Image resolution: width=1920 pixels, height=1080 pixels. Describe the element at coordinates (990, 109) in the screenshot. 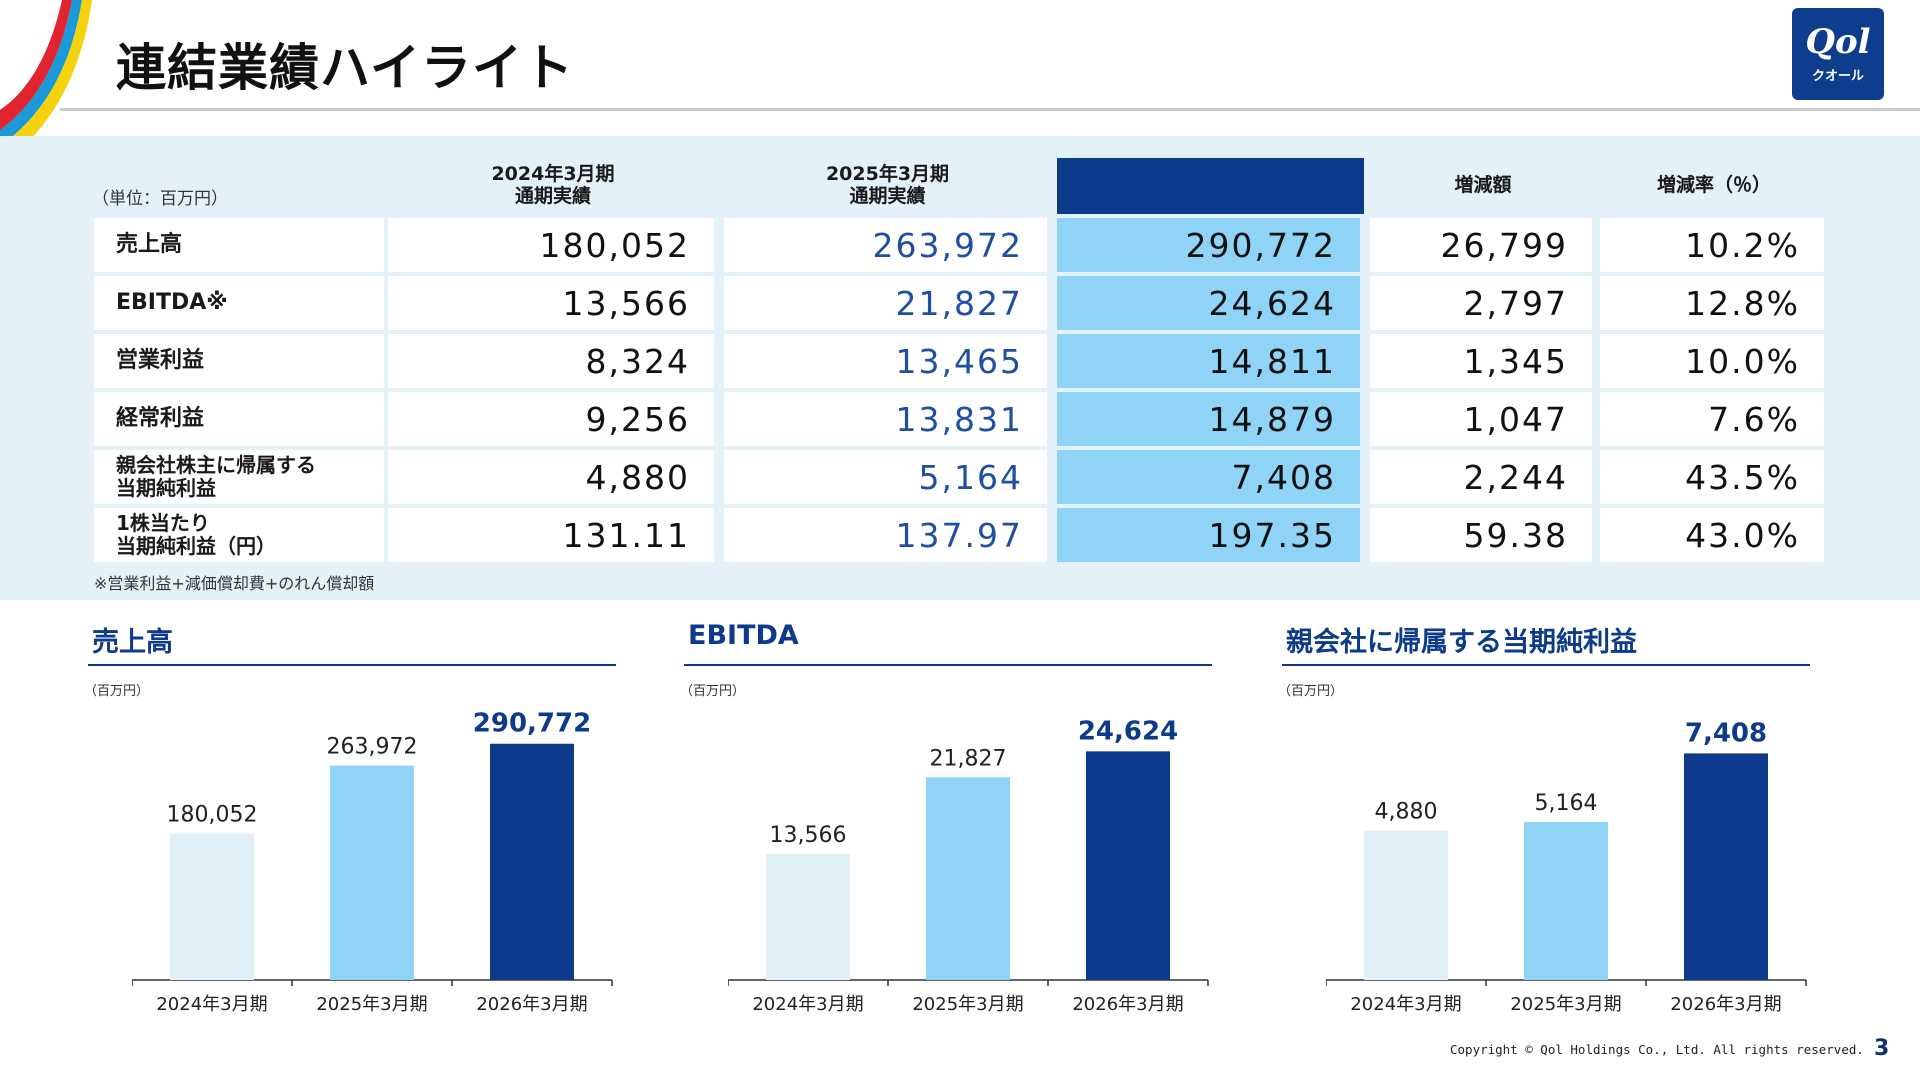

I see `header-divider` at that location.